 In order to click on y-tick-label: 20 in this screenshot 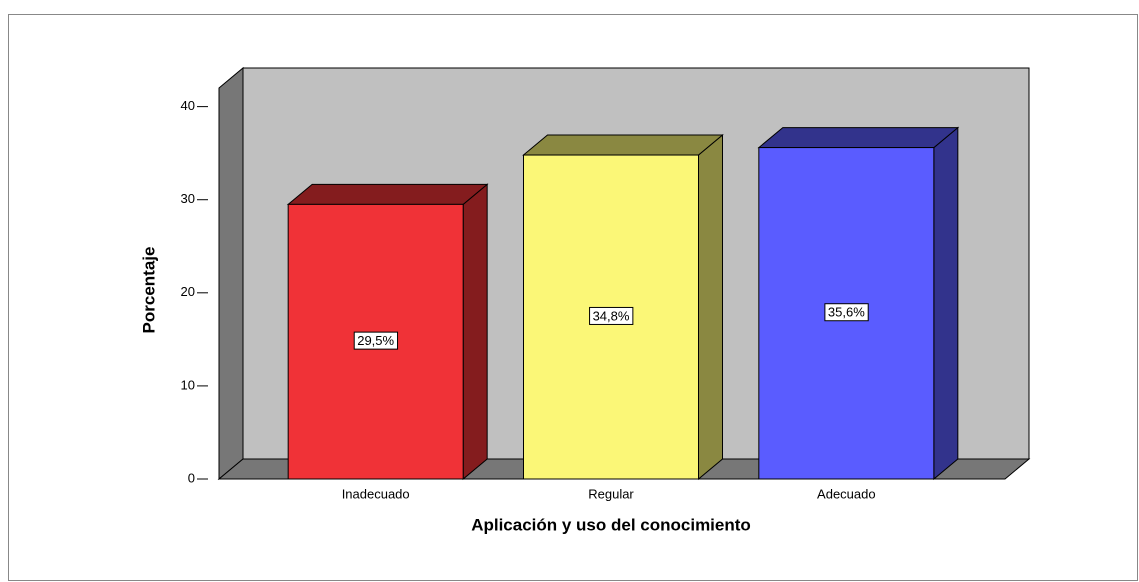, I will do `click(188, 291)`.